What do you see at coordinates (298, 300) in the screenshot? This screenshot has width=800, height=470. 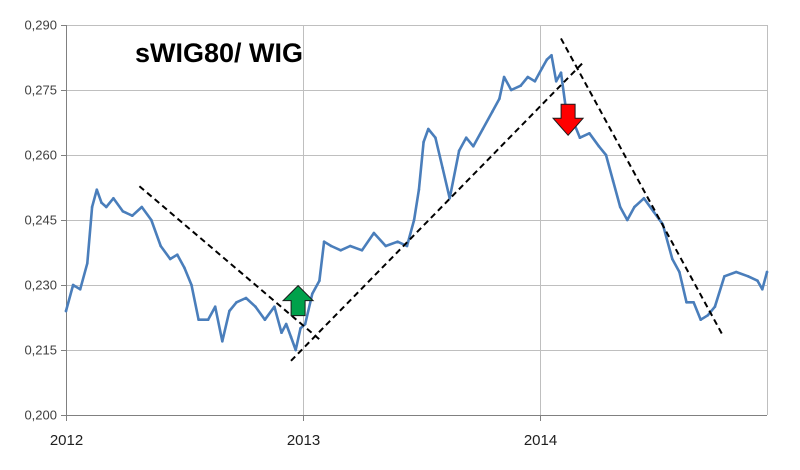 I see `arrow-up-icon` at bounding box center [298, 300].